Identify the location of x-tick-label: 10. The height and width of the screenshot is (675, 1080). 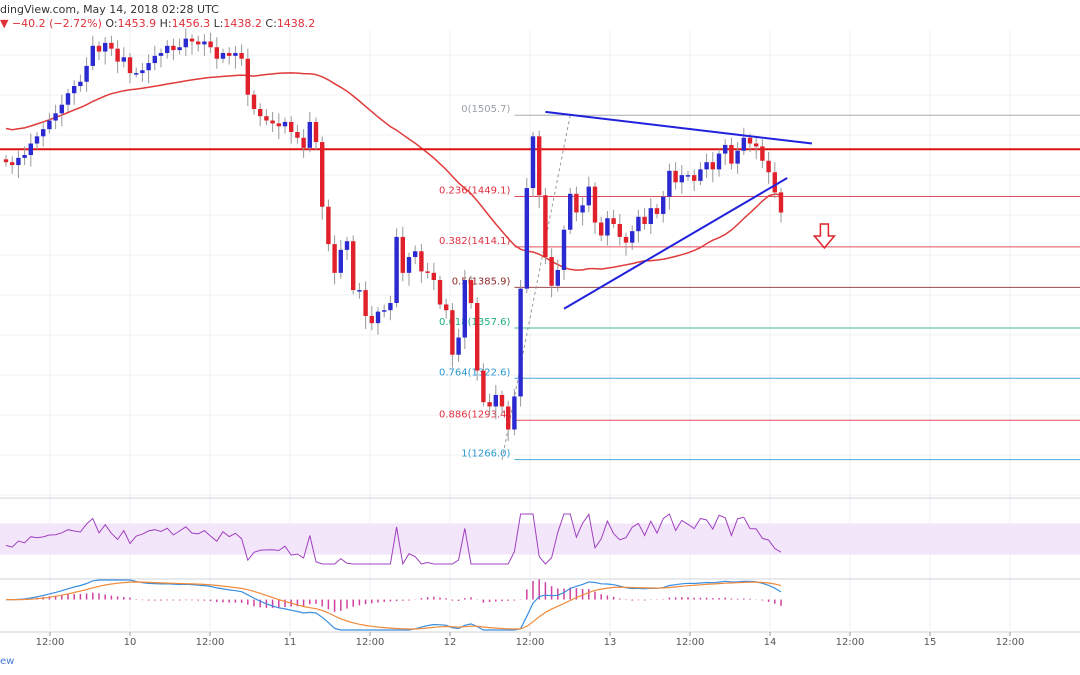
(130, 642).